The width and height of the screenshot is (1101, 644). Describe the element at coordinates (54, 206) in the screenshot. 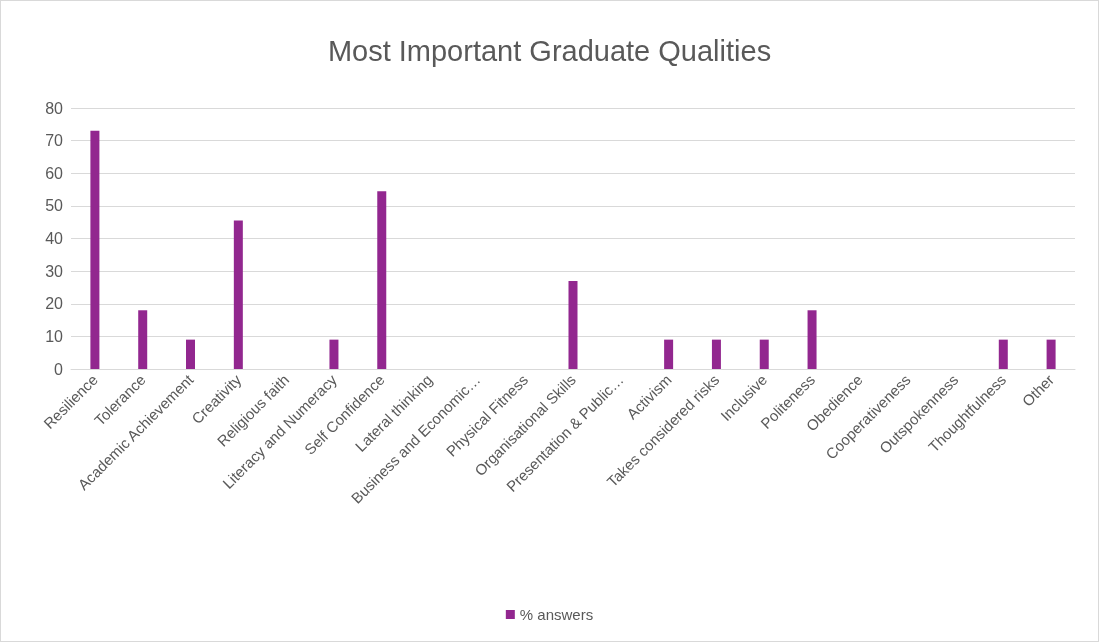

I see `y-tick-label: 50` at that location.